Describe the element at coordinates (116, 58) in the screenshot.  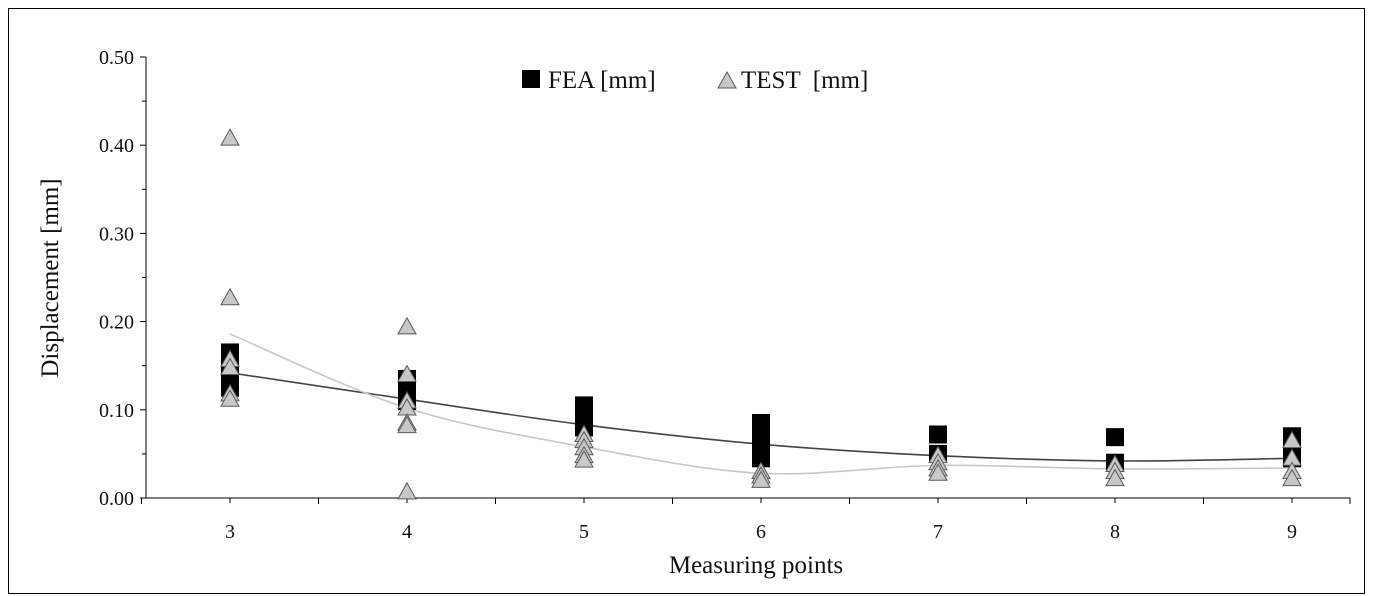
I see `y-tick-label: 0.50` at that location.